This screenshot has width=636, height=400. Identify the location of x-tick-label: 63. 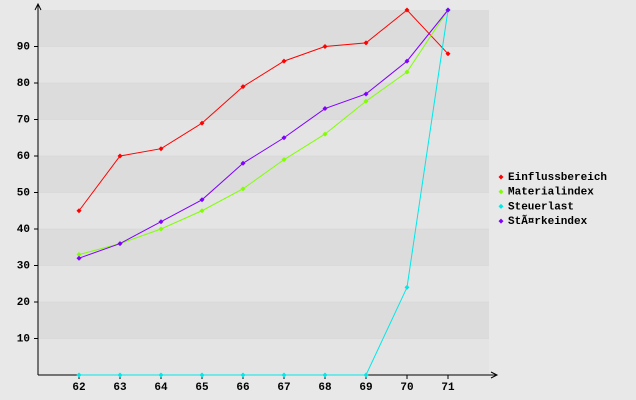
(120, 388).